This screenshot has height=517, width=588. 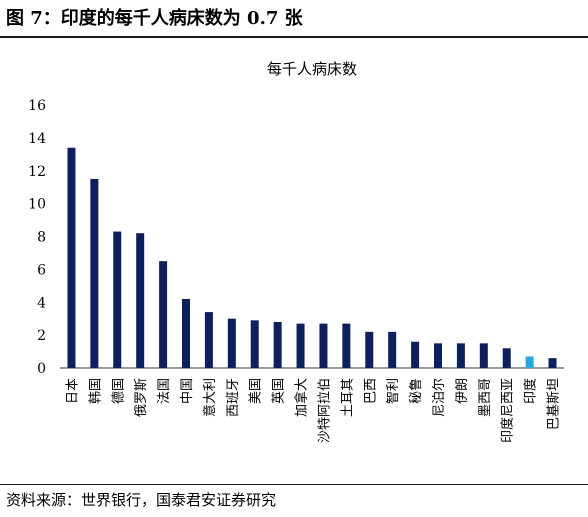 What do you see at coordinates (187, 391) in the screenshot?
I see `x-tick-label: 中国` at bounding box center [187, 391].